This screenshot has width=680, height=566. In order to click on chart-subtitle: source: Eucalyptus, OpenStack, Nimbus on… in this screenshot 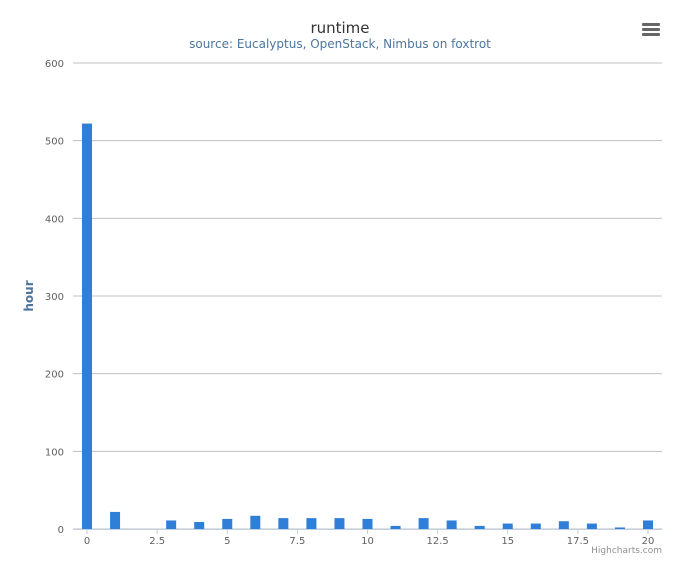, I will do `click(340, 44)`.